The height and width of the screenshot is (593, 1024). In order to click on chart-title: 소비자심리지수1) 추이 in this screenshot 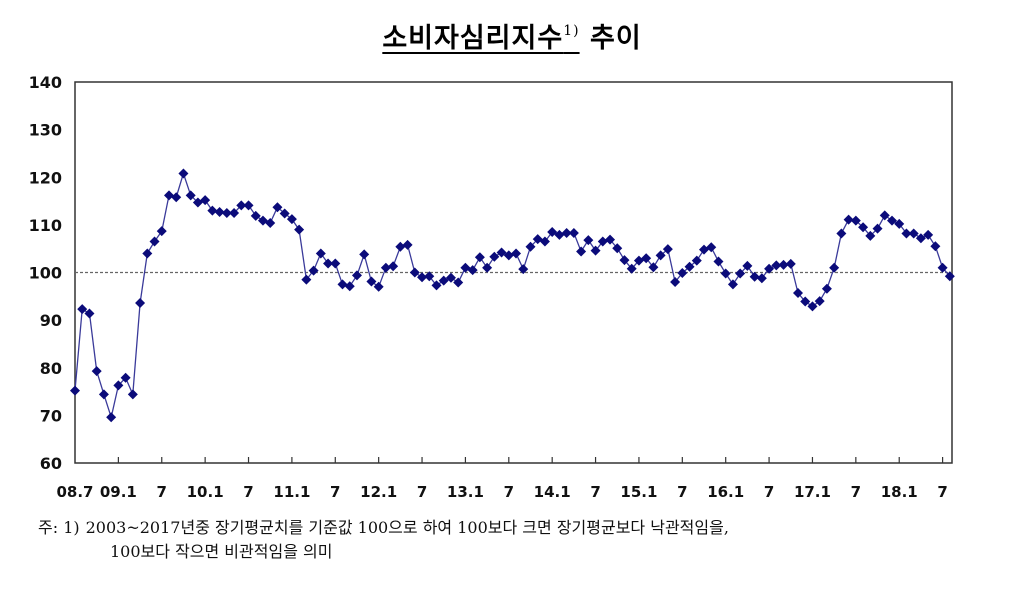, I will do `click(512, 35)`.